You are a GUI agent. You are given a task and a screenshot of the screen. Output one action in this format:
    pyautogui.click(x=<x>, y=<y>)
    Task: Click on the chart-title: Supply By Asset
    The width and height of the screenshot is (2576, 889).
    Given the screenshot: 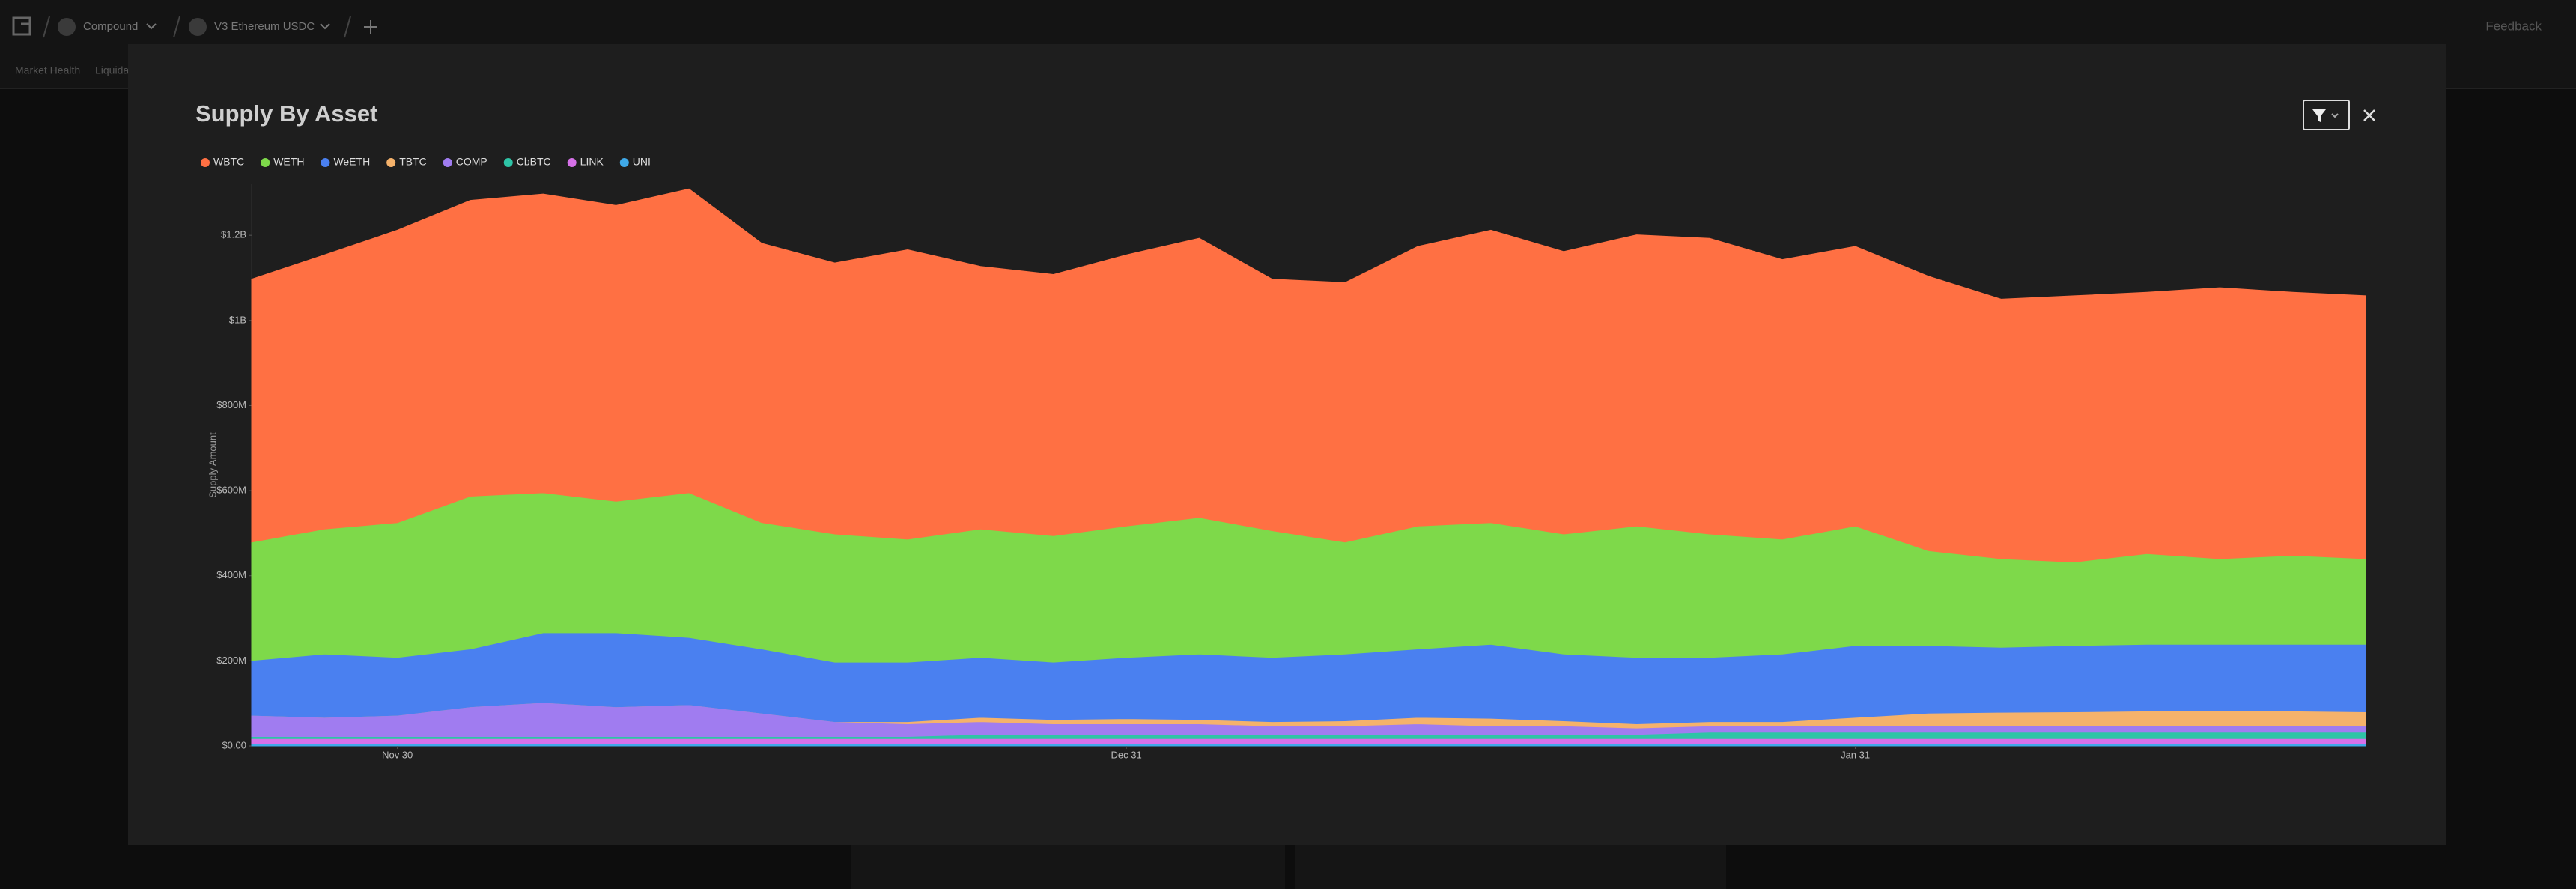 What is the action you would take?
    pyautogui.click(x=286, y=113)
    